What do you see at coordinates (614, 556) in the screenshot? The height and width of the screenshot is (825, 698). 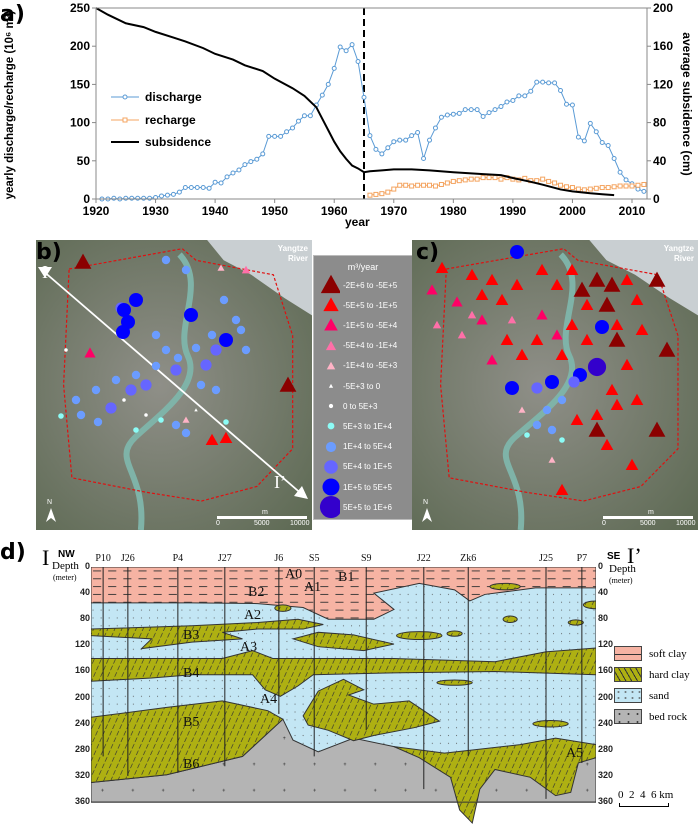 I see `direction-se: SE` at bounding box center [614, 556].